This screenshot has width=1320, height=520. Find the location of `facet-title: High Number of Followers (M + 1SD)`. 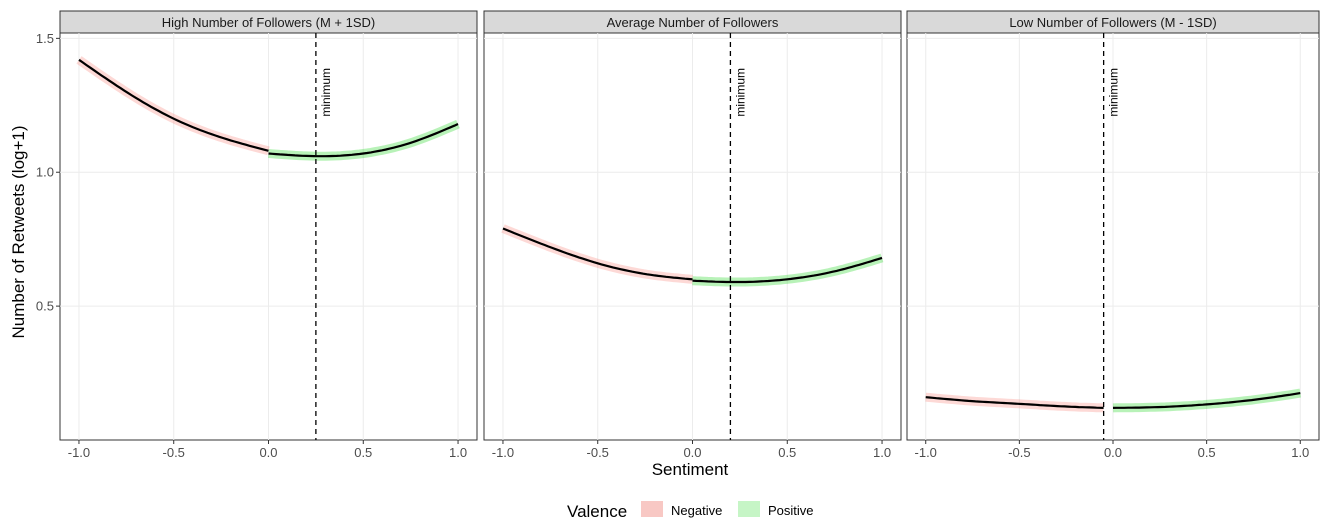

facet-title: High Number of Followers (M + 1SD) is located at coordinates (268, 22).